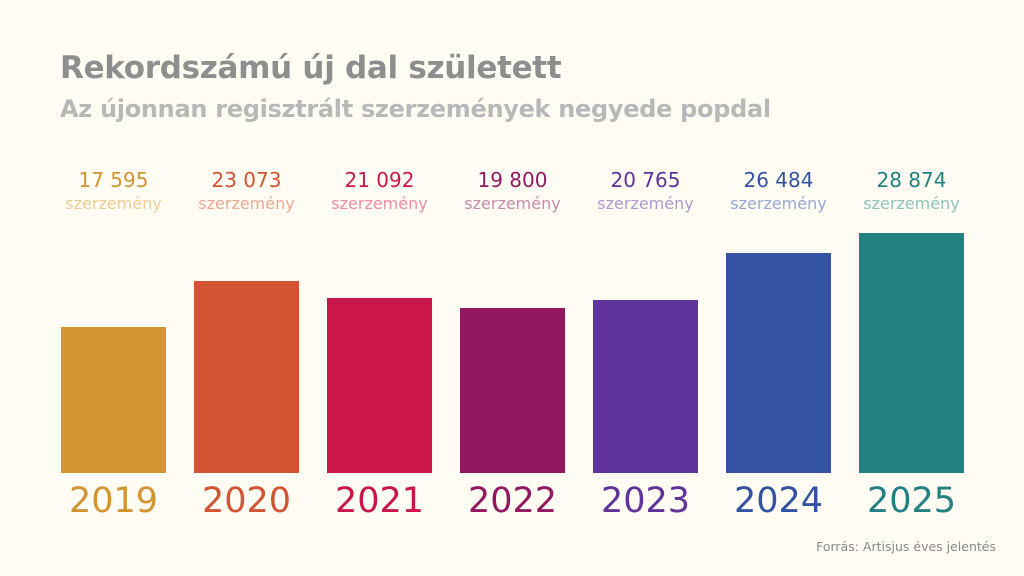  Describe the element at coordinates (246, 180) in the screenshot. I see `value-label: 23 073` at that location.